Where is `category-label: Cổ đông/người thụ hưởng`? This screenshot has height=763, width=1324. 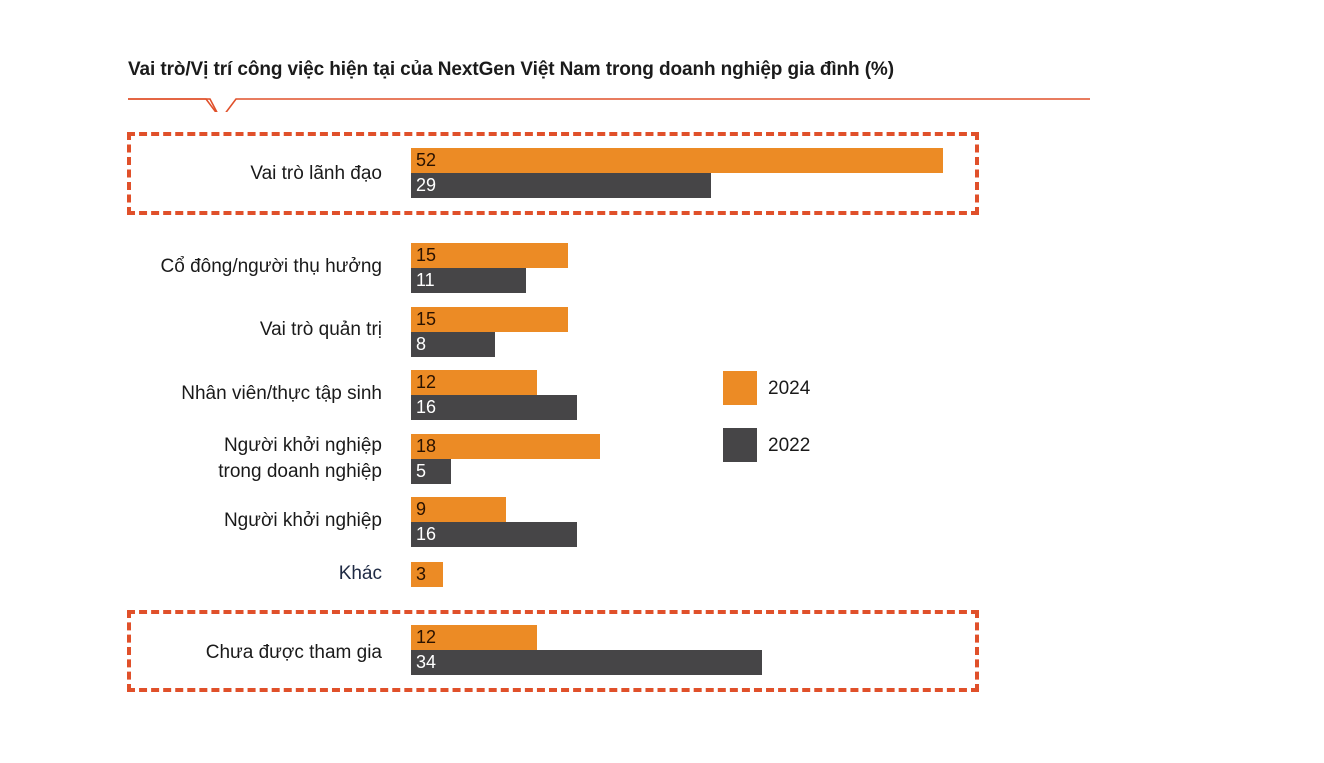
category-label: Cổ đông/người thụ hưởng is located at coordinates (271, 266).